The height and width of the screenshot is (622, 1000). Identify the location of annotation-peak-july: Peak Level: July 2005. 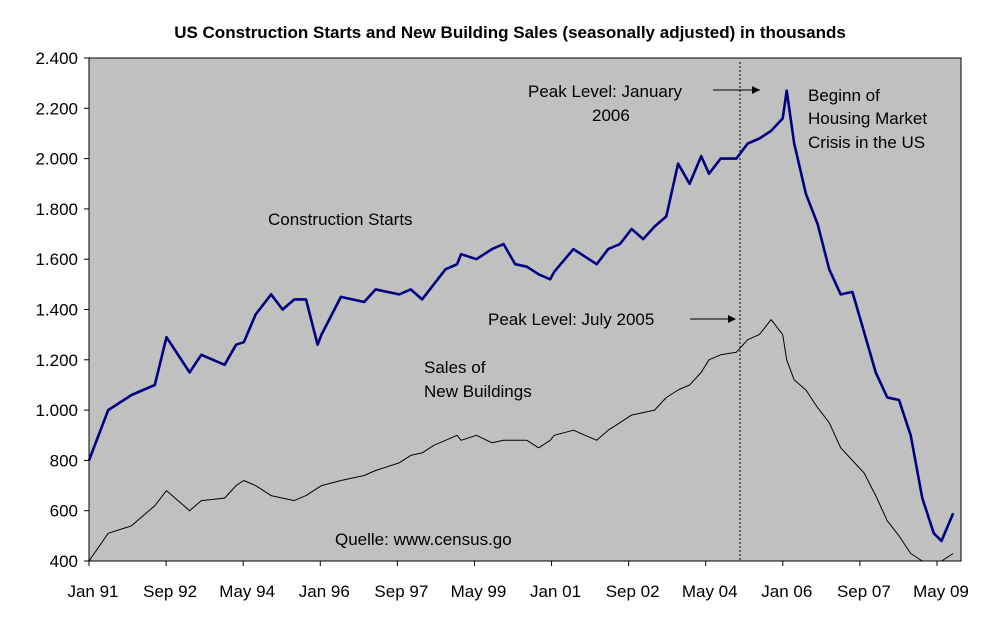
(571, 319).